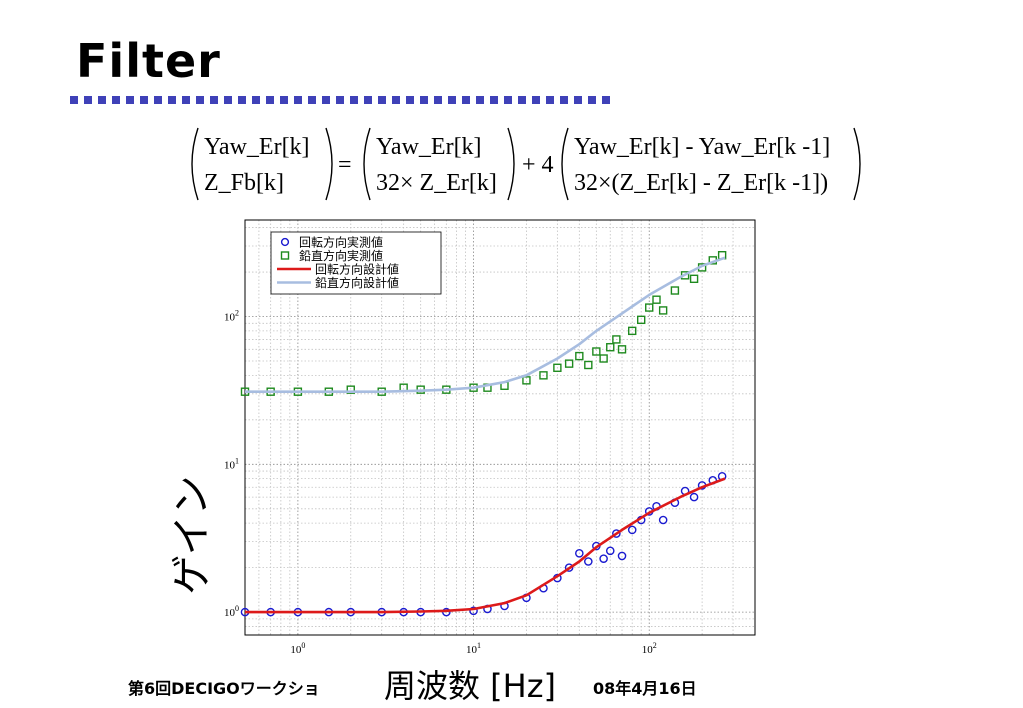 This screenshot has width=1023, height=708. What do you see at coordinates (473, 648) in the screenshot?
I see `x-tick-label: 10¹` at bounding box center [473, 648].